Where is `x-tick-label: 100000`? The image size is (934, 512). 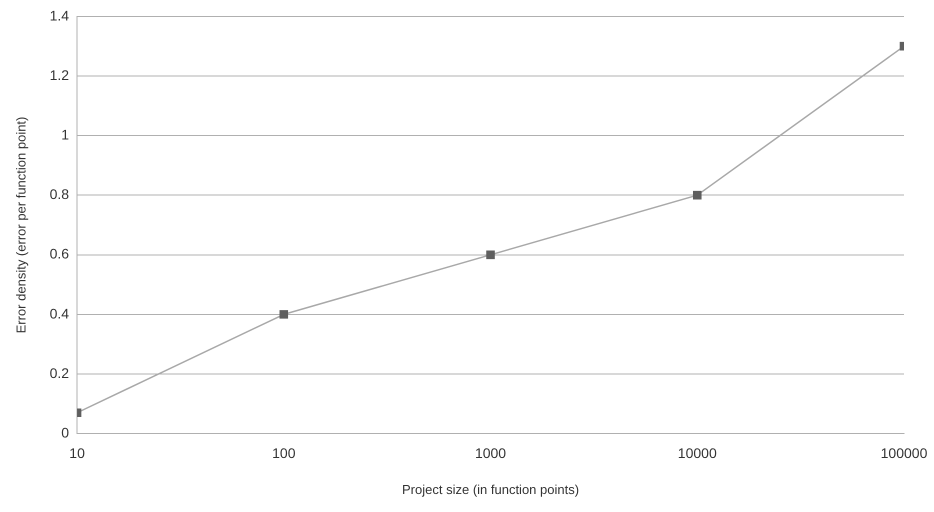 x-tick-label: 100000 is located at coordinates (904, 452).